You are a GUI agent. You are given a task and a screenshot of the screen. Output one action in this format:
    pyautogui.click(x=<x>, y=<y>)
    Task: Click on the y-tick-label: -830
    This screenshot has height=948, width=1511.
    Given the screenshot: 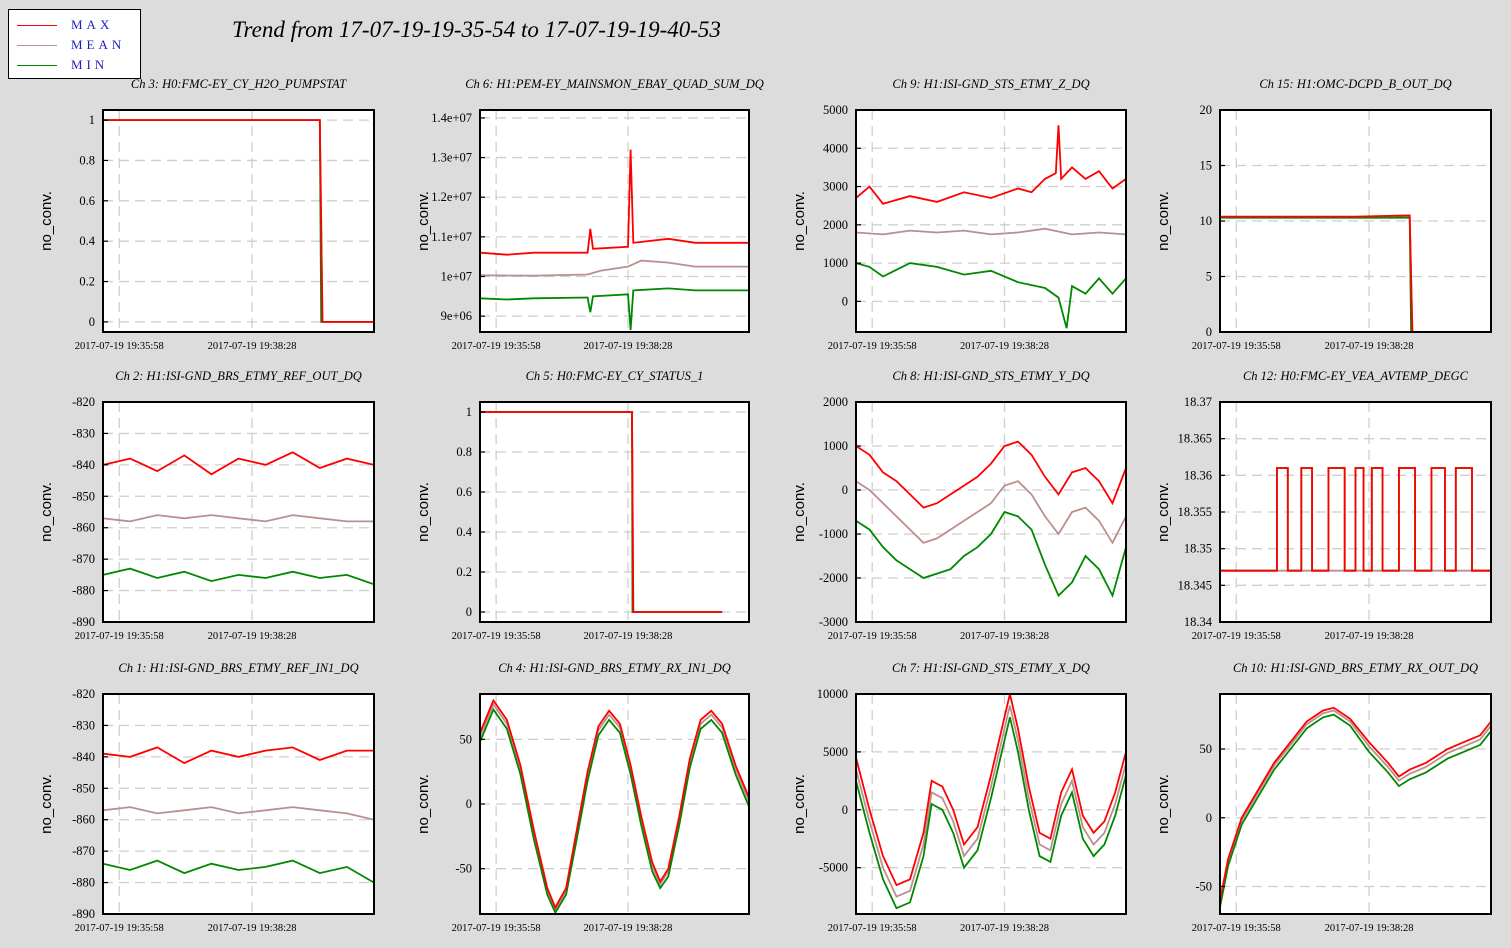 What is the action you would take?
    pyautogui.click(x=83, y=433)
    